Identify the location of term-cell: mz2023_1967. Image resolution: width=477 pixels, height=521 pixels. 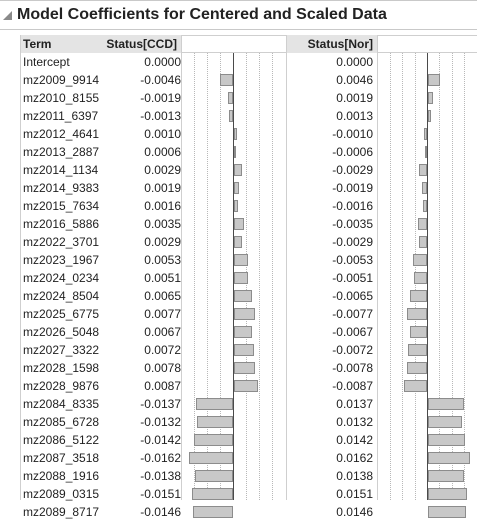
(61, 260).